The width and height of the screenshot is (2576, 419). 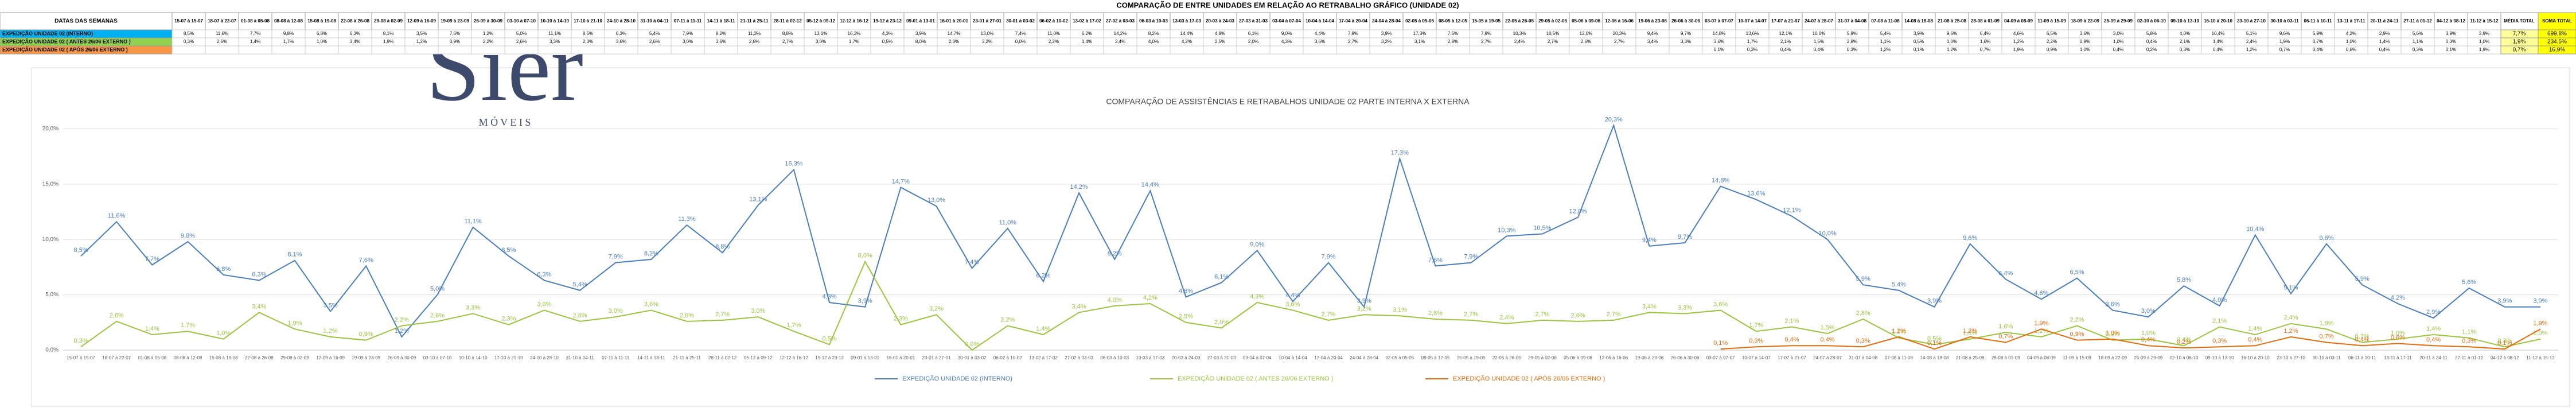 What do you see at coordinates (1253, 41) in the screenshot?
I see `table-value: 2,0%` at bounding box center [1253, 41].